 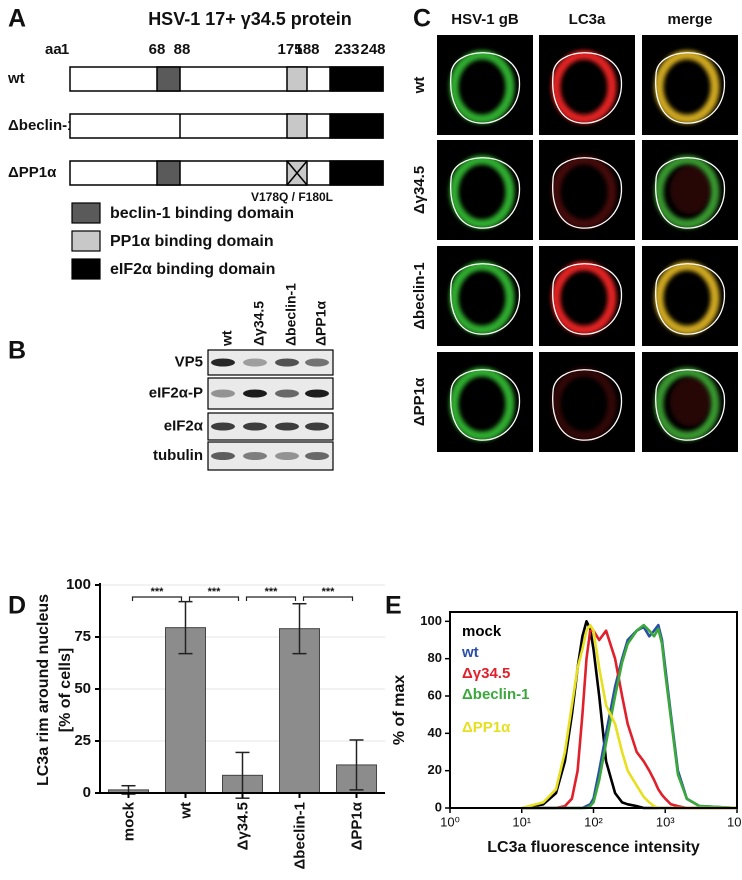 I want to click on legend-label: mock, so click(x=482, y=631).